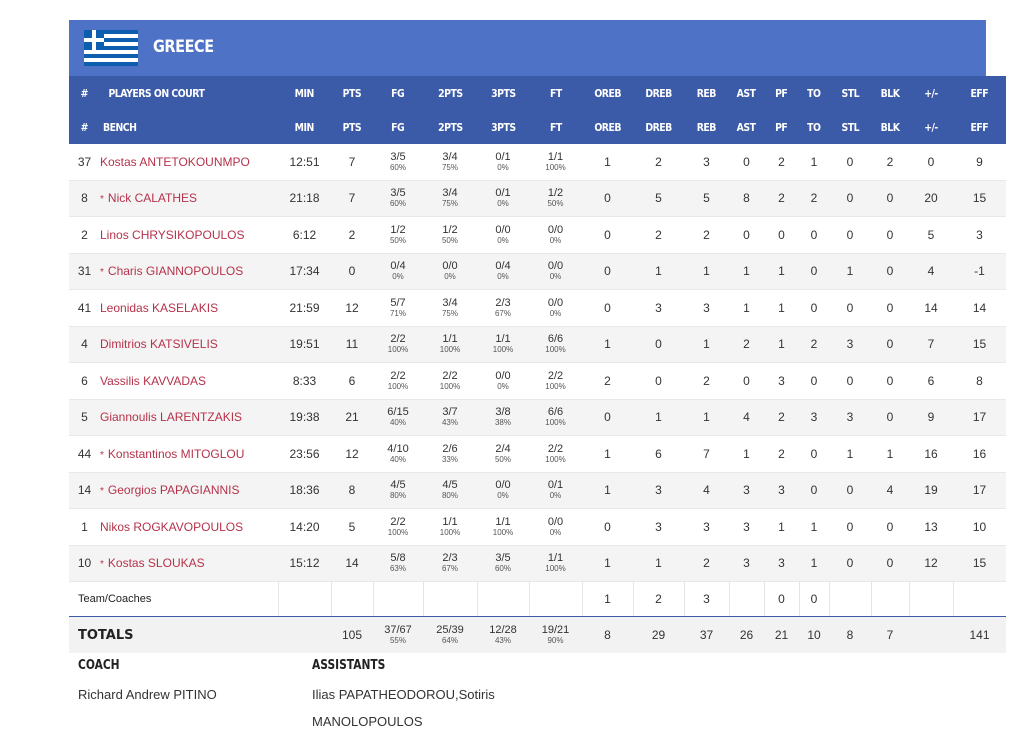 The width and height of the screenshot is (1024, 747). I want to click on team-coaches-label: Team/Coaches, so click(174, 599).